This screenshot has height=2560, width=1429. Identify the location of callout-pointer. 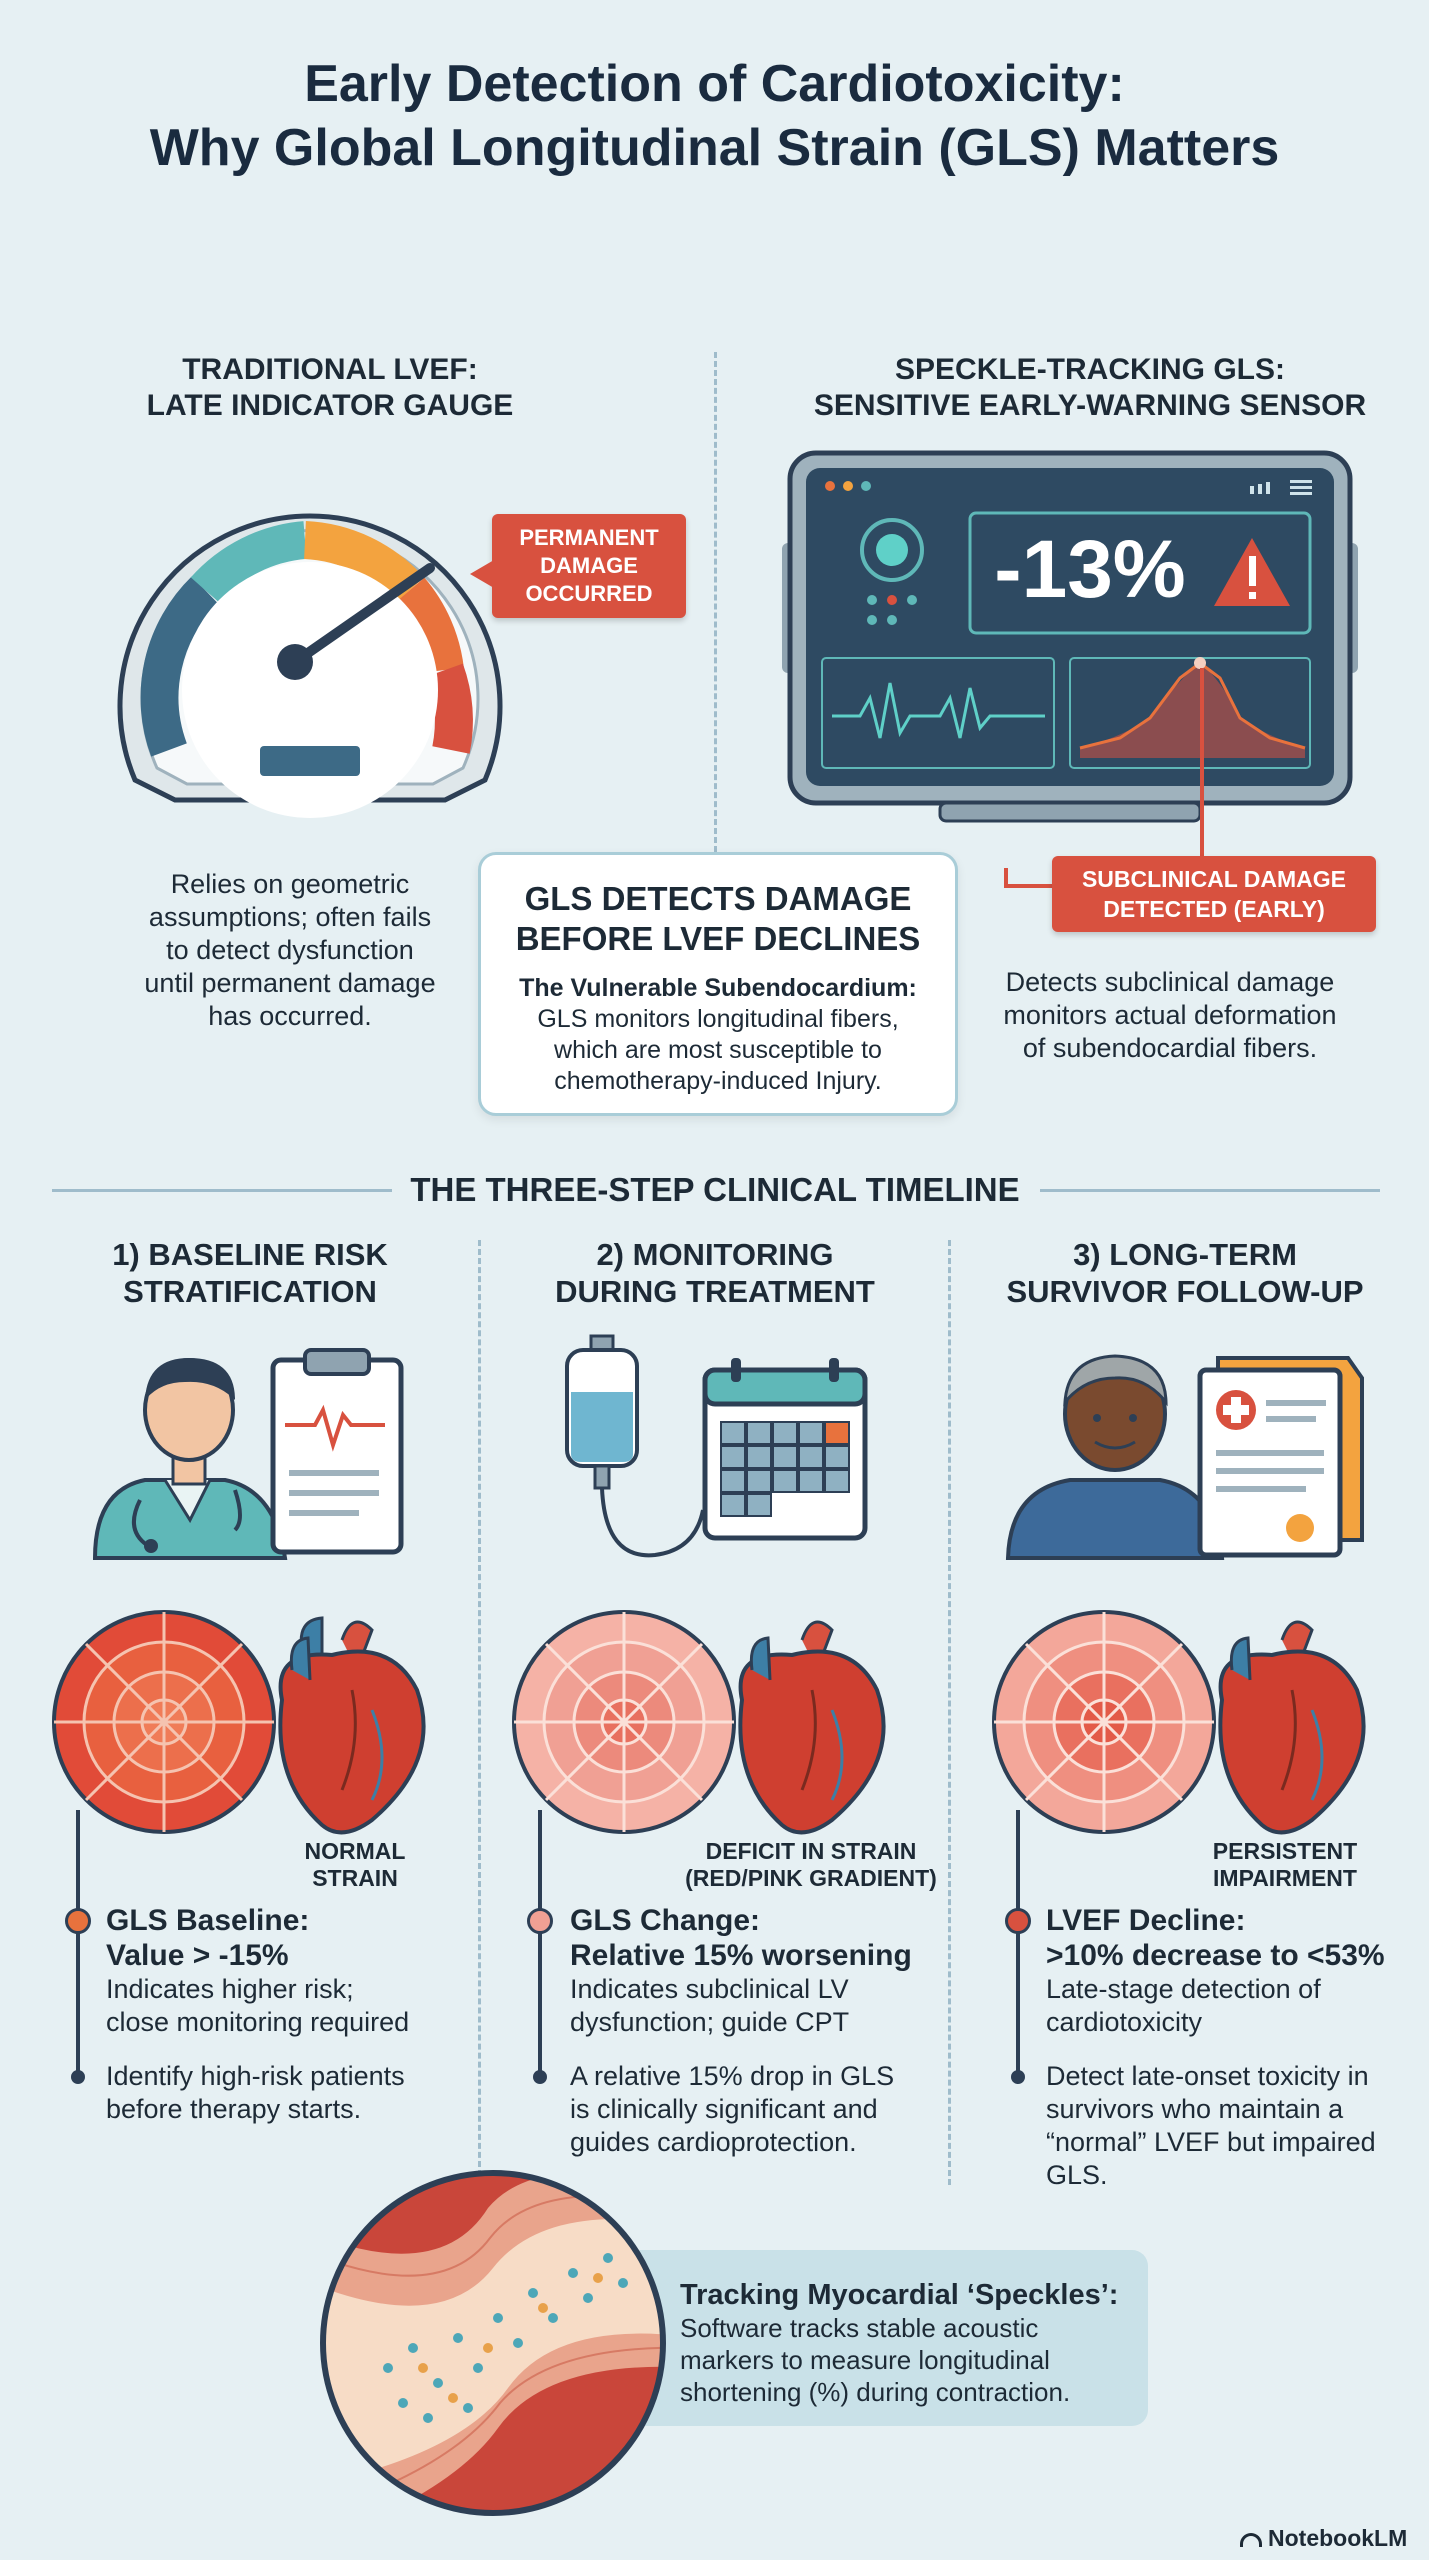
(482, 574).